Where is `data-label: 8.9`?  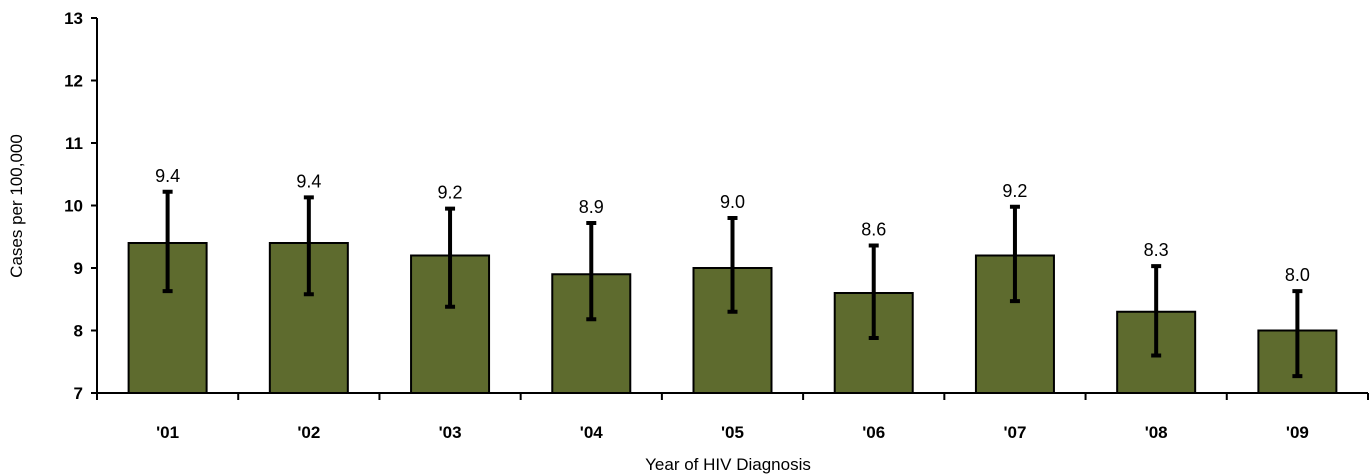 data-label: 8.9 is located at coordinates (591, 207).